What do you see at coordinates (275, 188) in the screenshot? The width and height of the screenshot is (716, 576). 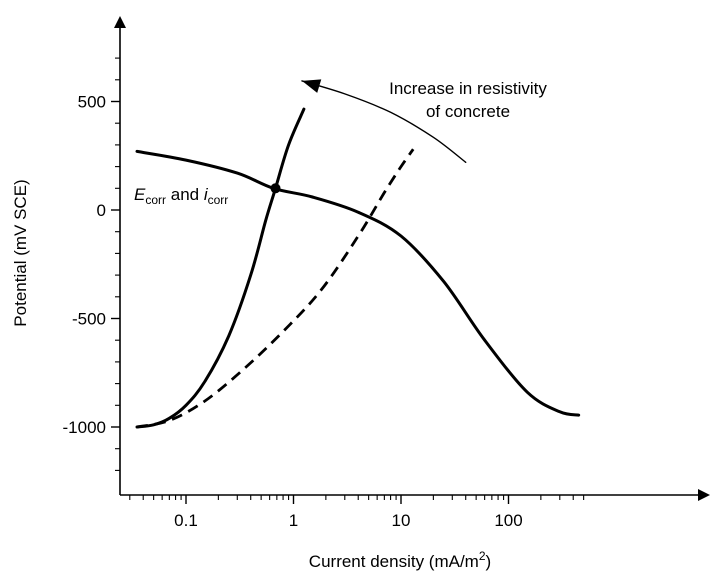 I see `intersection-point` at bounding box center [275, 188].